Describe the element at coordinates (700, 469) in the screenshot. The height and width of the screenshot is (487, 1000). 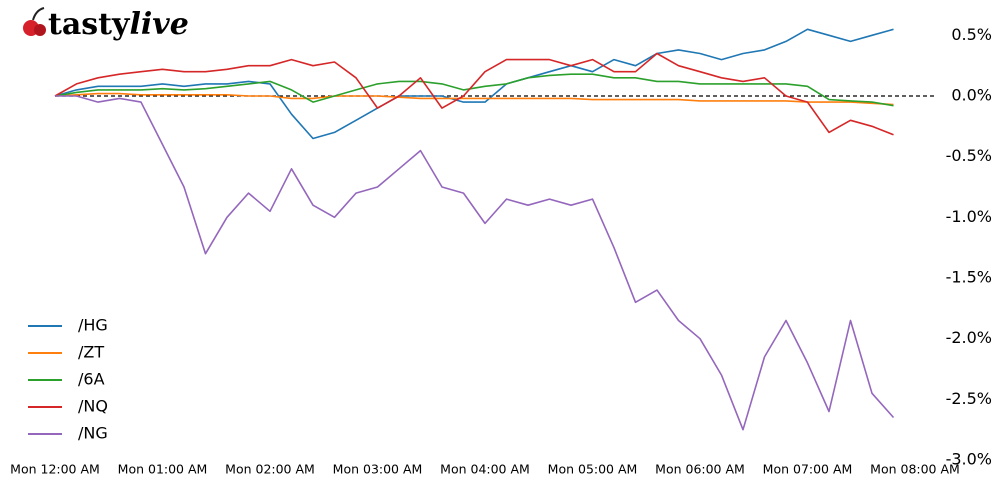
I see `x-tick-label: Mon 06:00 AM` at that location.